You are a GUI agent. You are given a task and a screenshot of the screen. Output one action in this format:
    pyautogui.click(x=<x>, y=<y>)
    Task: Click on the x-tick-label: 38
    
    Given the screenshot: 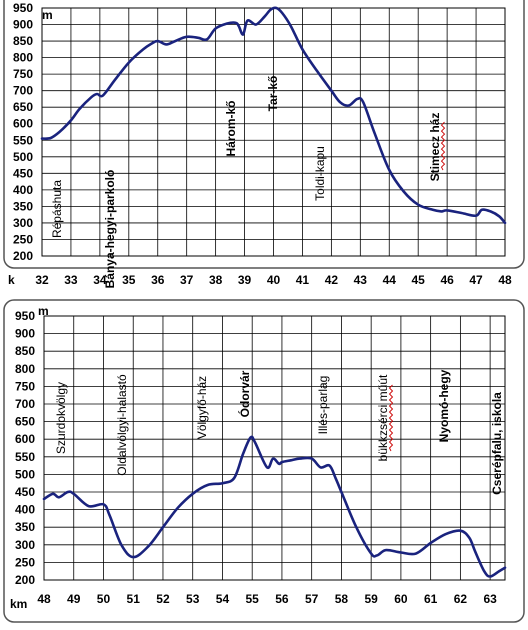 What is the action you would take?
    pyautogui.click(x=216, y=280)
    